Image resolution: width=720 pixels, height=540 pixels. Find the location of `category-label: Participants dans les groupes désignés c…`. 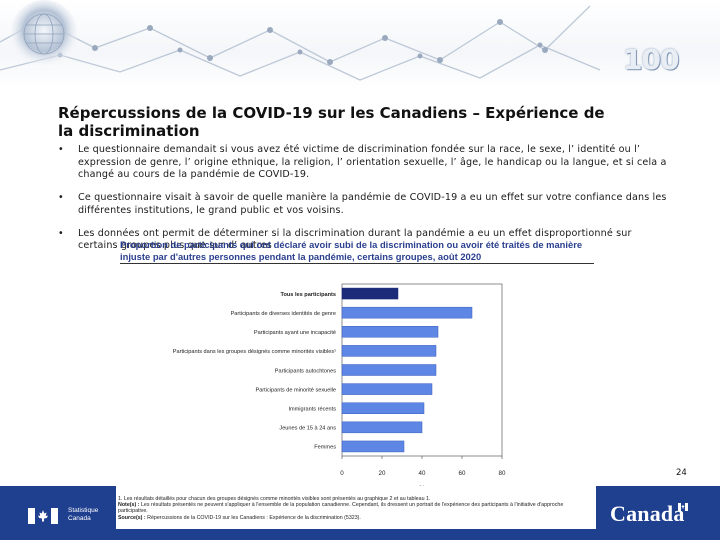

category-label: Participants dans les groupes désignés c… is located at coordinates (254, 352).